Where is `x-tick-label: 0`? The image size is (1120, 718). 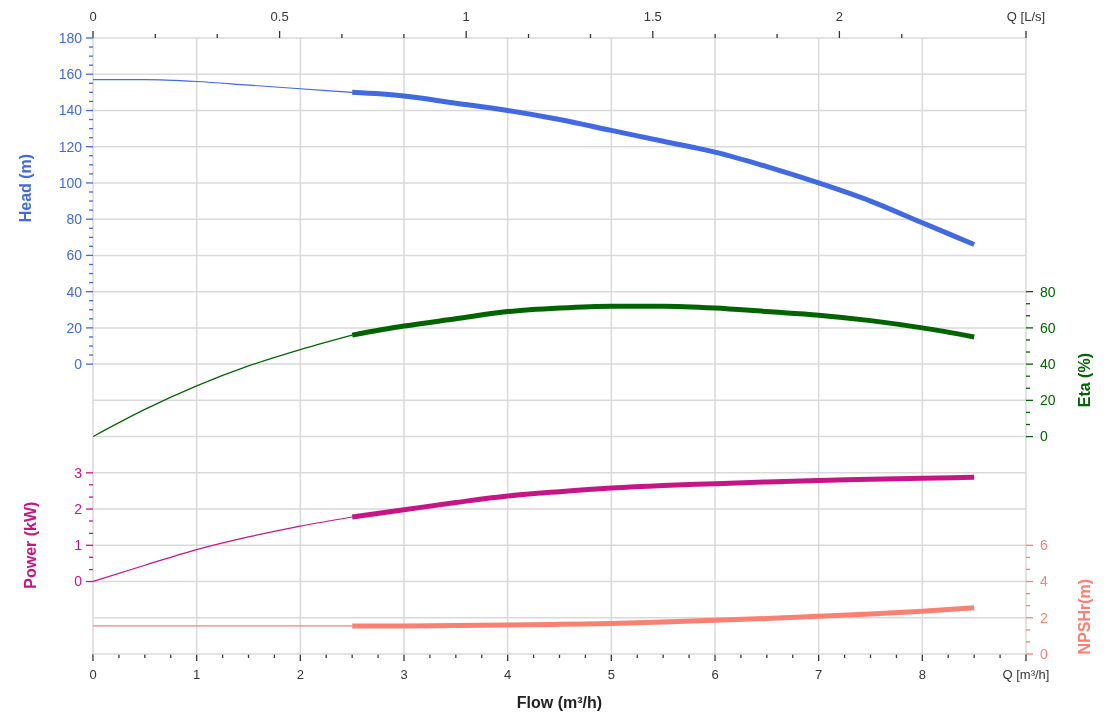 x-tick-label: 0 is located at coordinates (93, 674).